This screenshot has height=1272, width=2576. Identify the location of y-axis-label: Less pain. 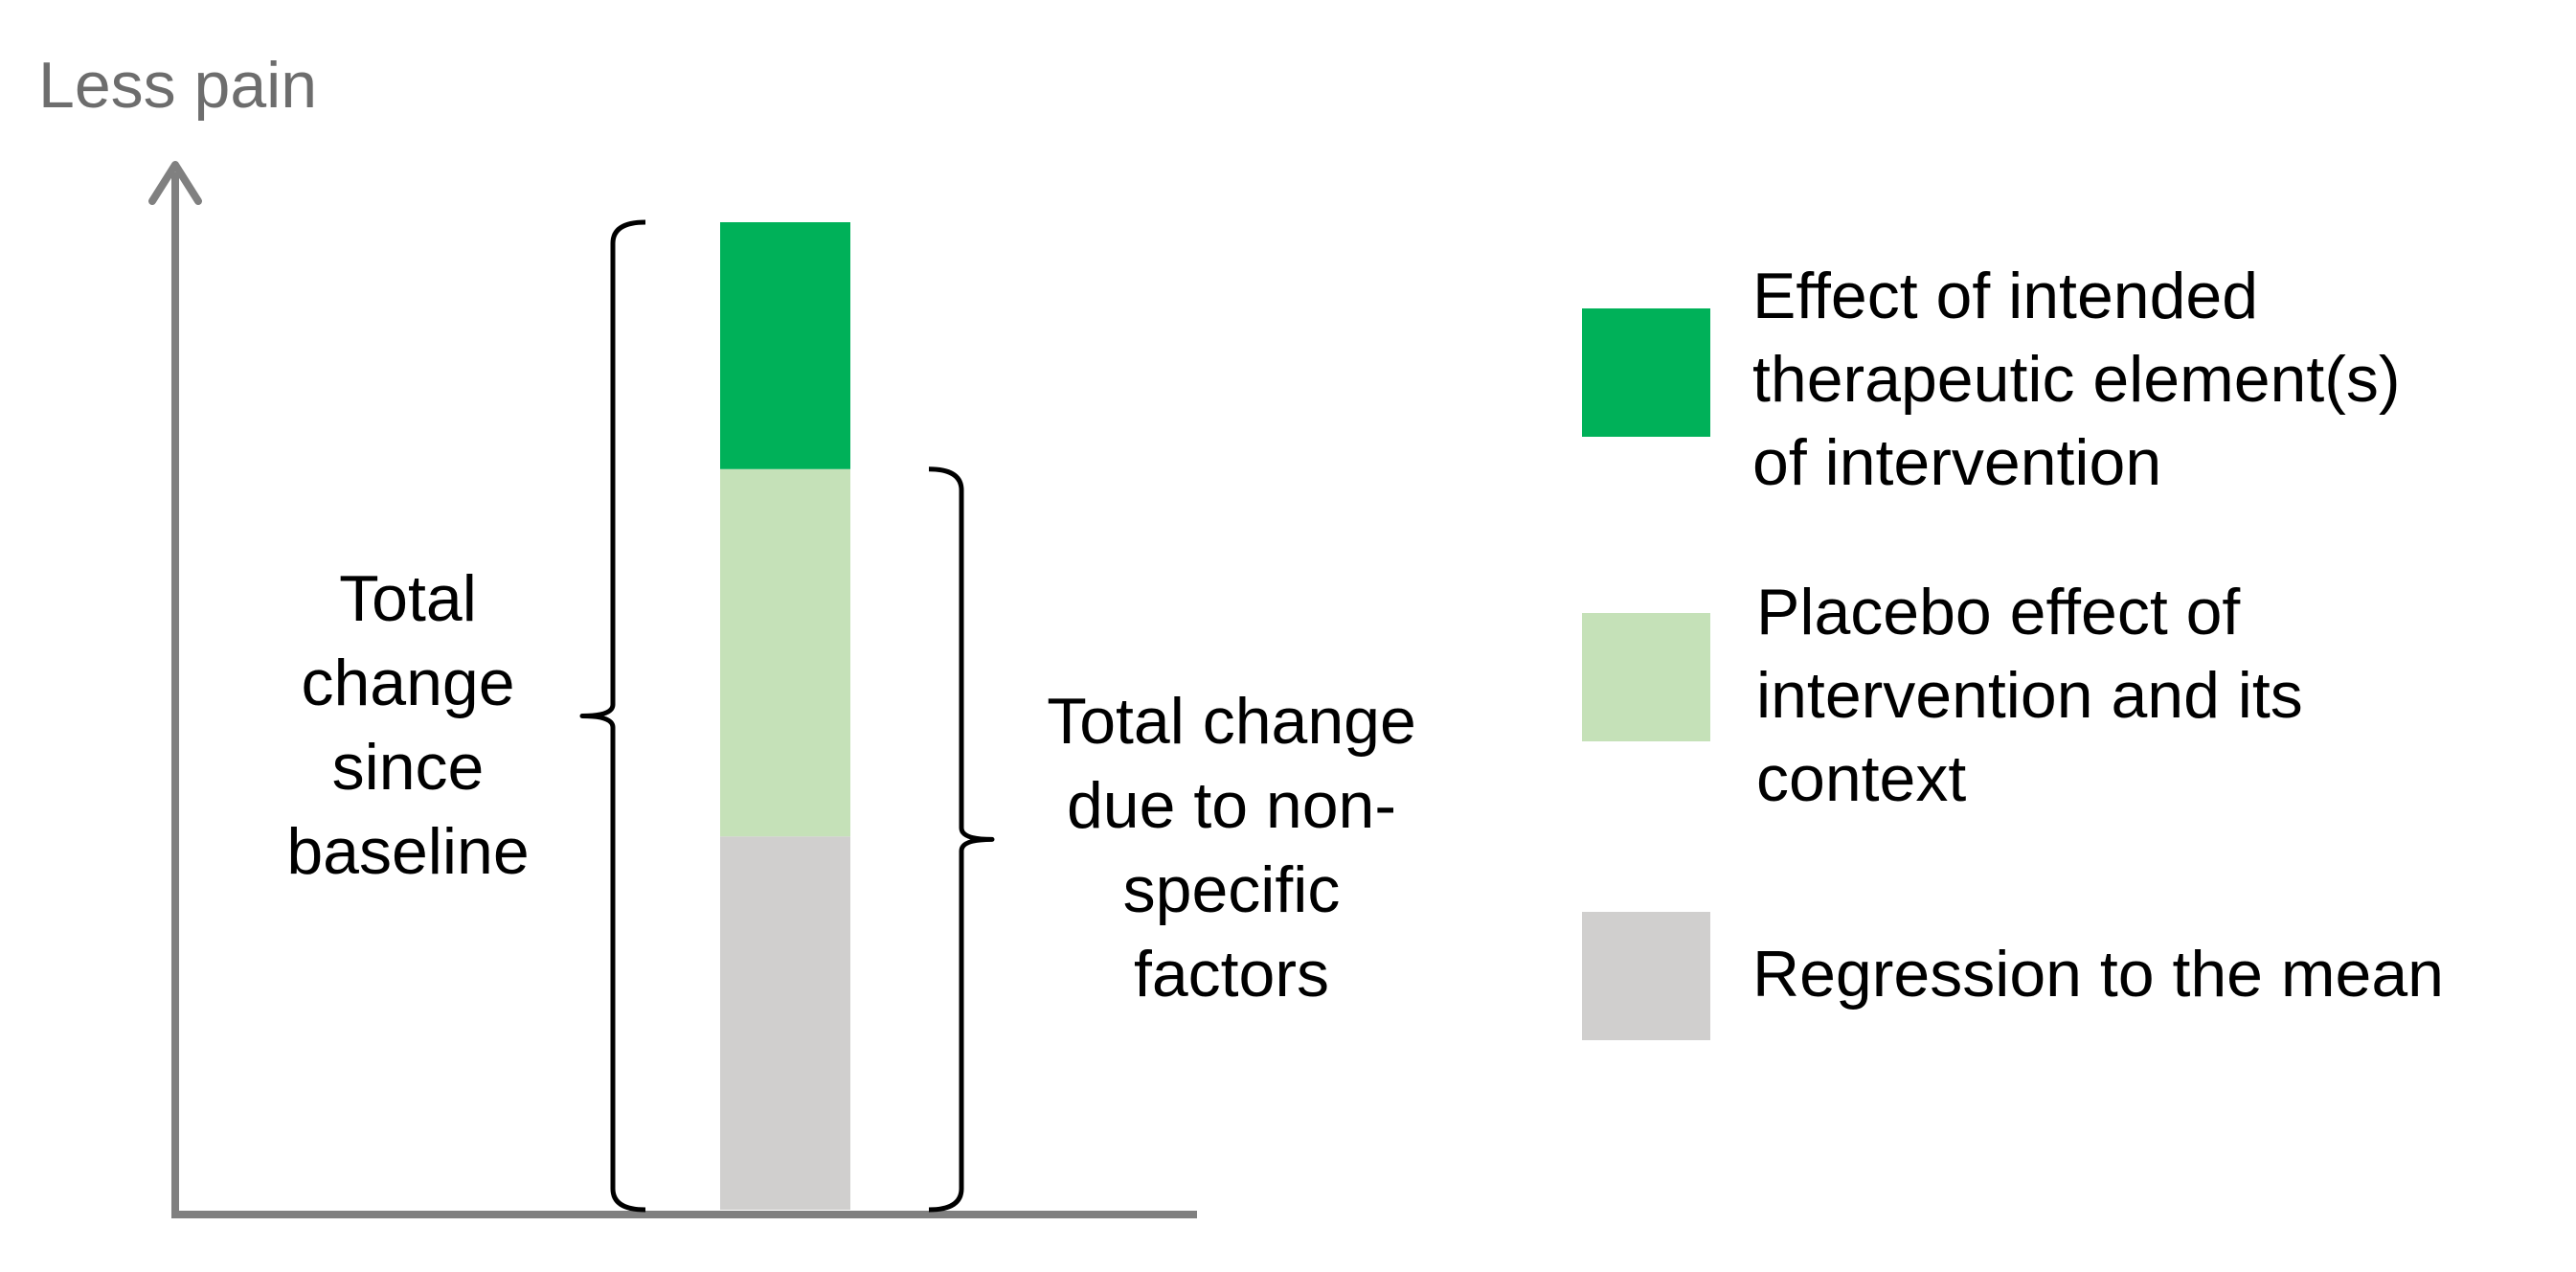
(177, 86).